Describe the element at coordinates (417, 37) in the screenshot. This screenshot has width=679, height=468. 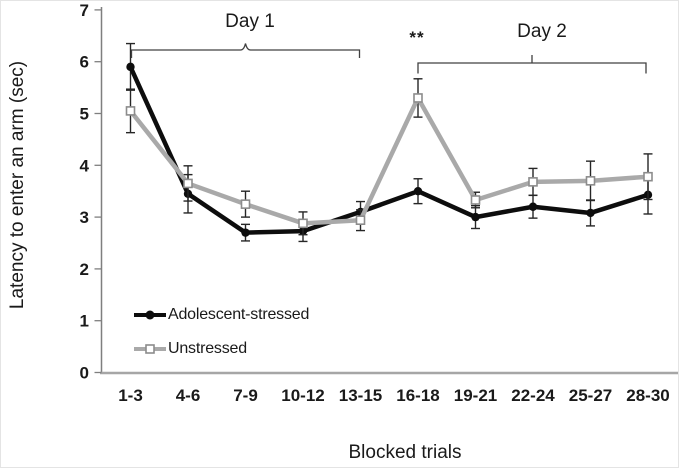
I see `significance-asterisks: **` at that location.